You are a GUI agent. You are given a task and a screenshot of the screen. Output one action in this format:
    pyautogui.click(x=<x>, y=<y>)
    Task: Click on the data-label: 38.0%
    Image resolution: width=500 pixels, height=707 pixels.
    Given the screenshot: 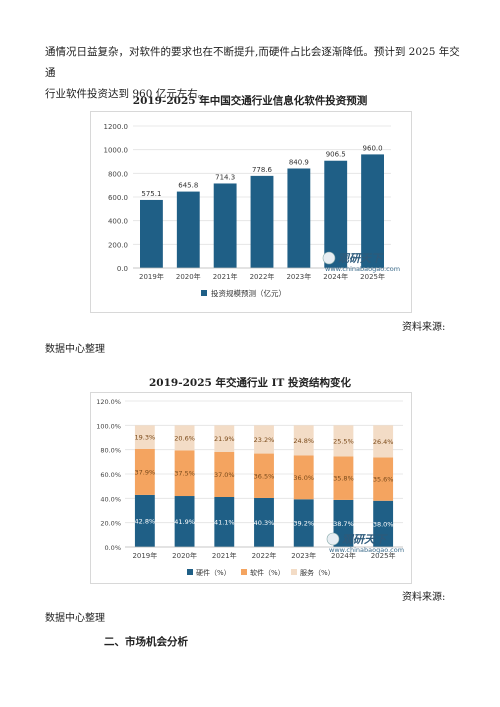 What is the action you would take?
    pyautogui.click(x=383, y=524)
    